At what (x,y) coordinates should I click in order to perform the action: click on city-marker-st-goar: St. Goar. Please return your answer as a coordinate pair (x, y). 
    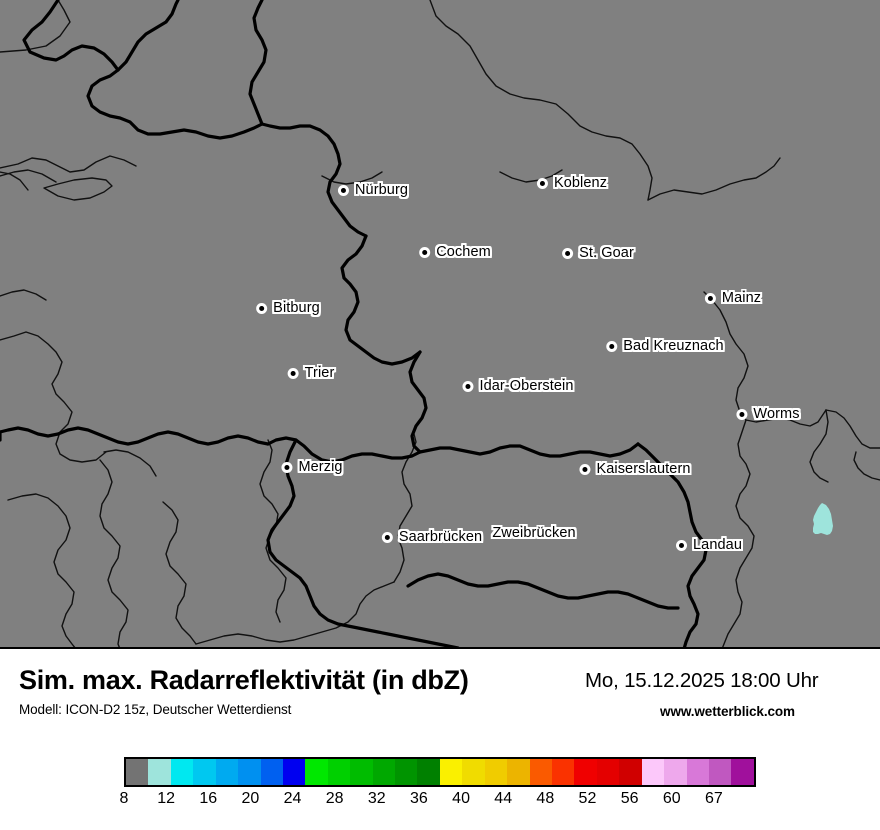
    Looking at the image, I should click on (598, 253).